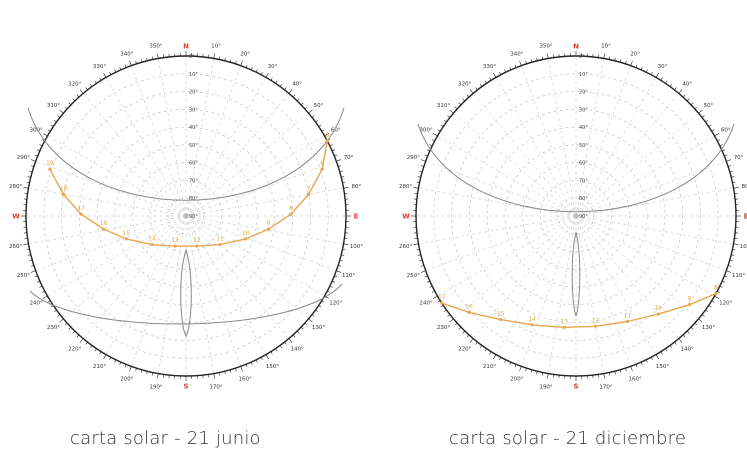 The width and height of the screenshot is (747, 452). What do you see at coordinates (15, 187) in the screenshot?
I see `azimuth-label: 280°` at bounding box center [15, 187].